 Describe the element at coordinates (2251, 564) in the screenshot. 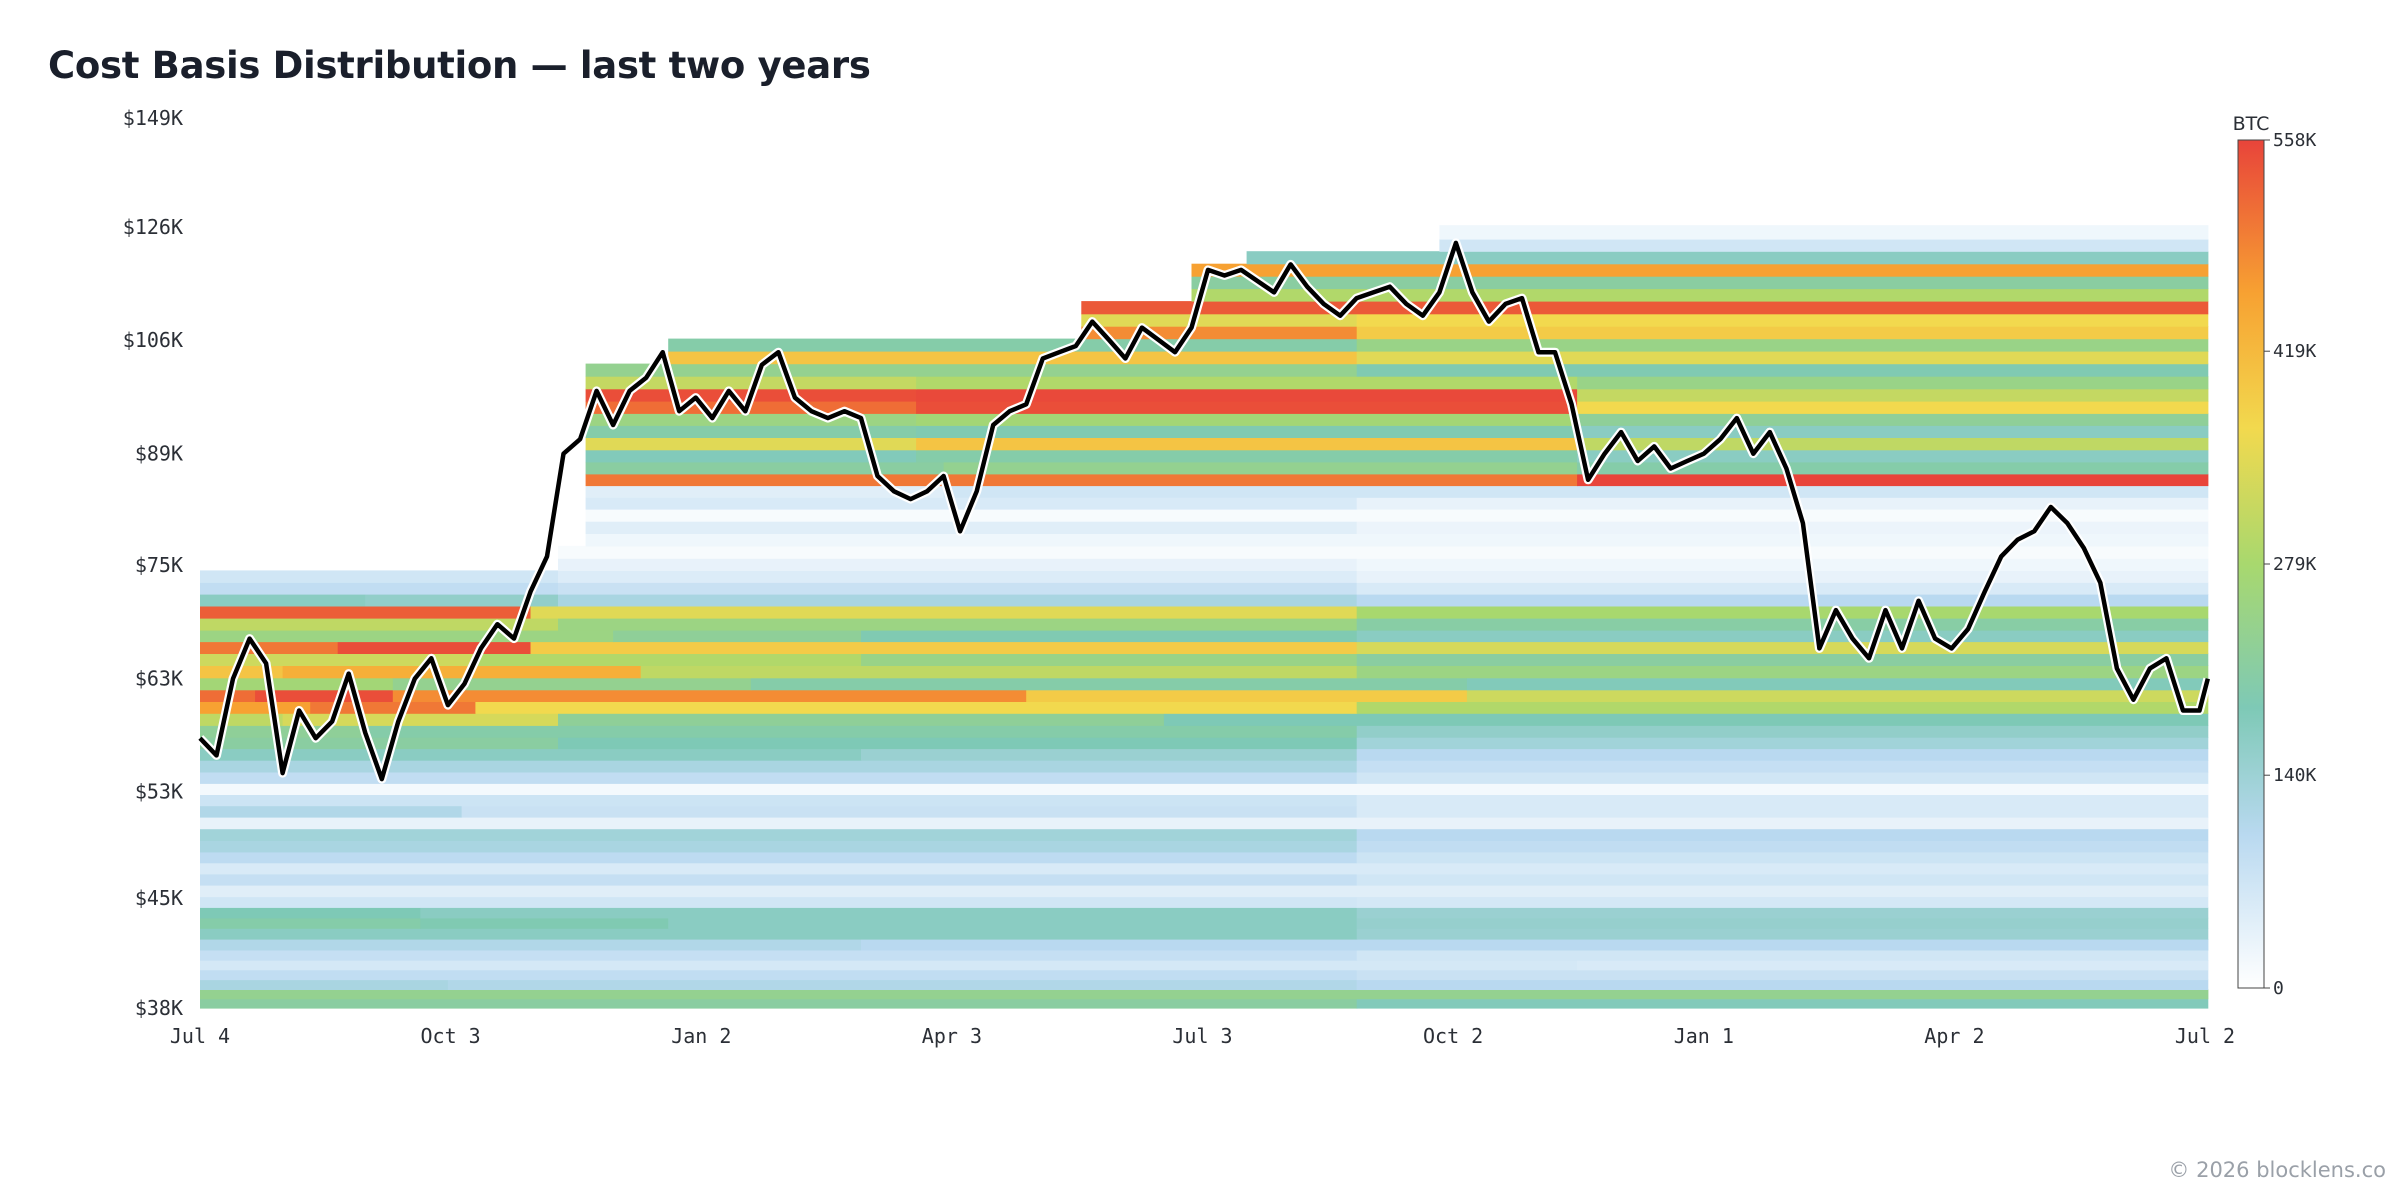

I see `colorbar-gradient` at that location.